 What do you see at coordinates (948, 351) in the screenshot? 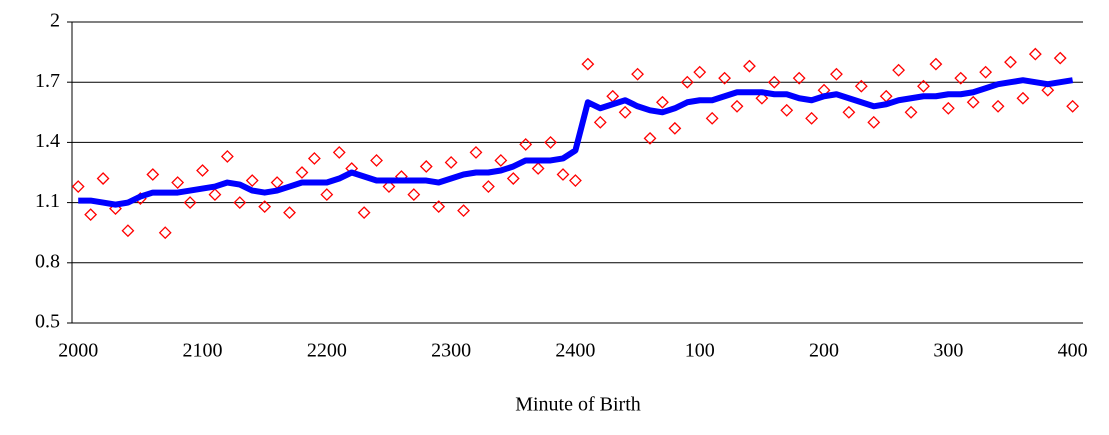
I see `x-tick-label: 300` at bounding box center [948, 351].